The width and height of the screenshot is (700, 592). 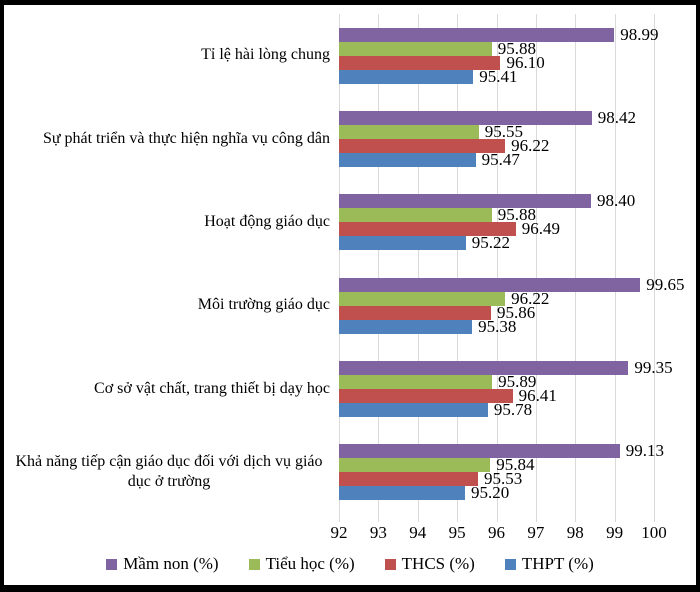 What do you see at coordinates (639, 34) in the screenshot?
I see `bar-value-label: 98.99` at bounding box center [639, 34].